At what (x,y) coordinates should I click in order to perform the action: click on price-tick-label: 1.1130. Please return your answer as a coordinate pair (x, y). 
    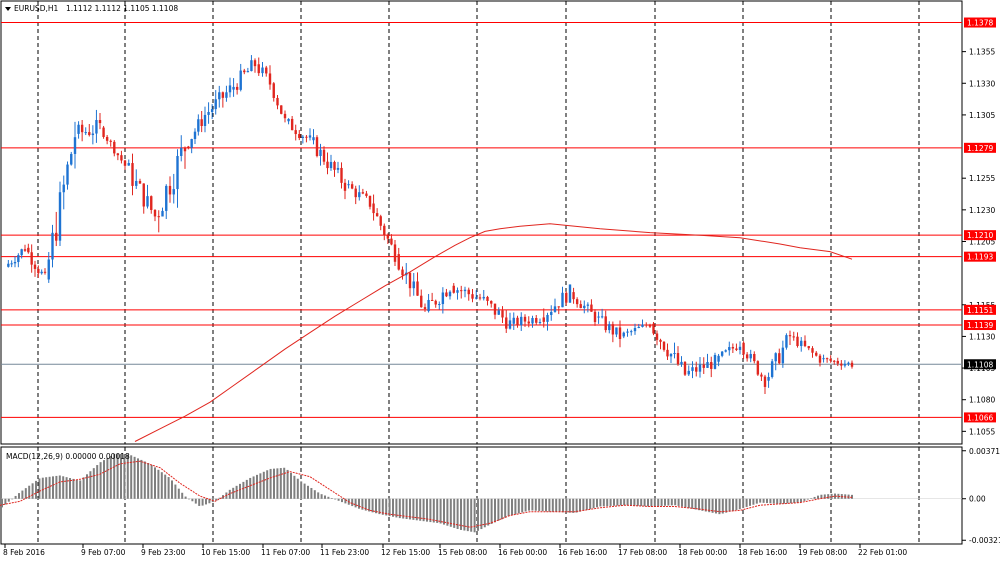
    Looking at the image, I should click on (982, 336).